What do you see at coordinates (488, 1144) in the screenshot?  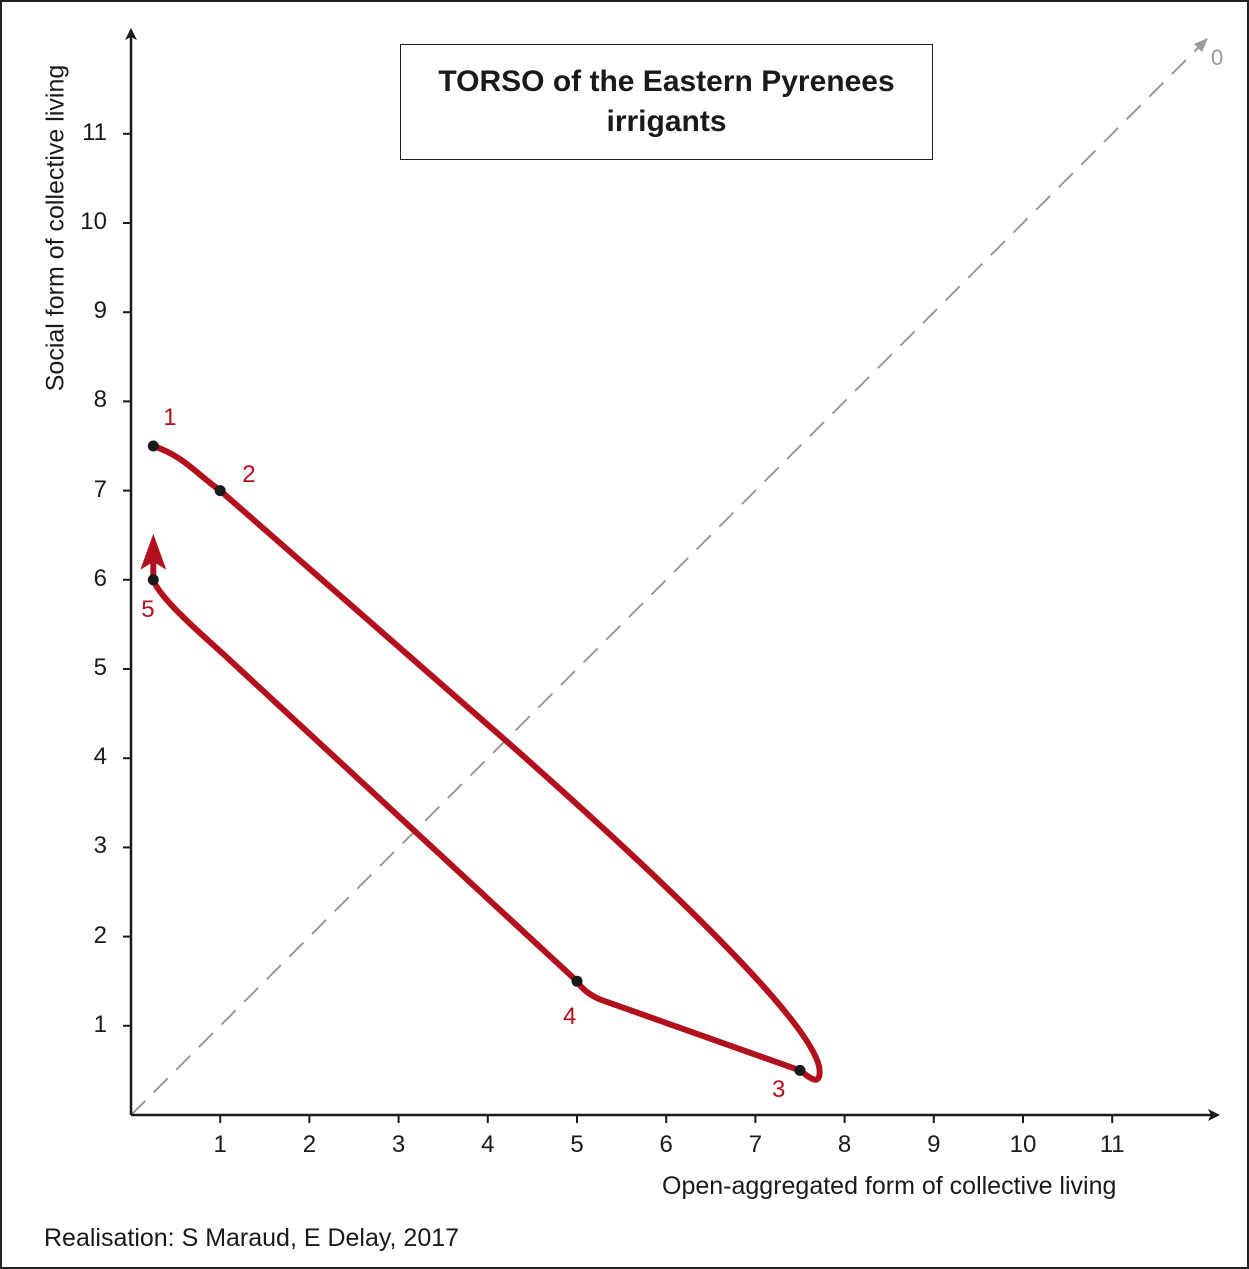 I see `x-tick-label: 4` at bounding box center [488, 1144].